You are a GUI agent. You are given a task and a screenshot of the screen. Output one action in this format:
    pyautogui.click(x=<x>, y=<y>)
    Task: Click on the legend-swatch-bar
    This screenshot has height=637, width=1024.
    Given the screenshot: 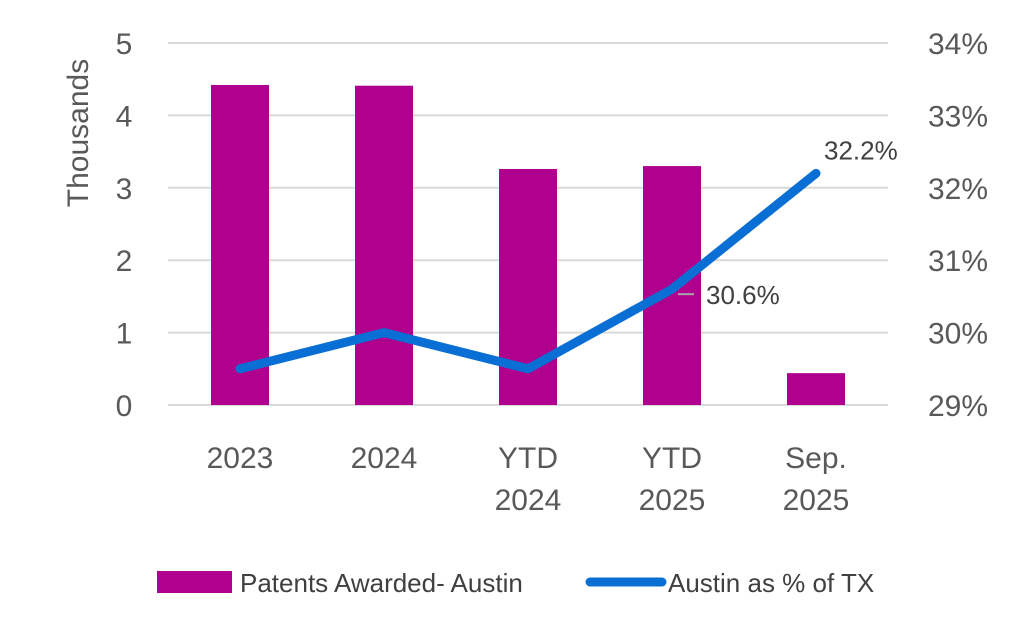 What is the action you would take?
    pyautogui.click(x=194, y=582)
    